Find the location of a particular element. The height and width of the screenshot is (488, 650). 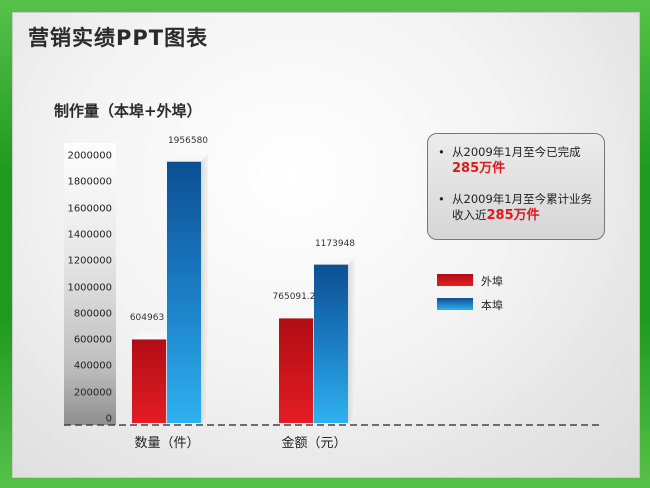

legend-label: 本埠 is located at coordinates (492, 305).